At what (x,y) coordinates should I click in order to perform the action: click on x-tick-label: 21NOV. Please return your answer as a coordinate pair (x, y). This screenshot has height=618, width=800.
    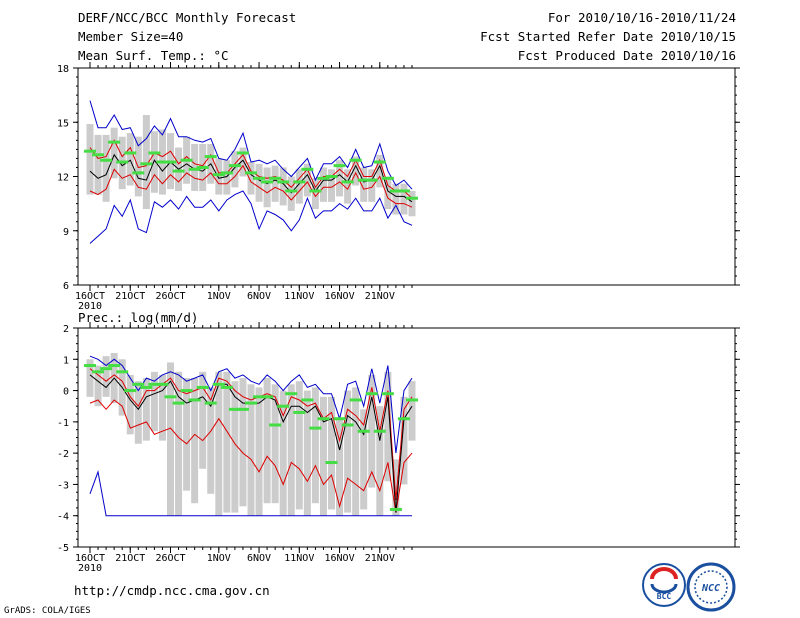
    Looking at the image, I should click on (380, 296).